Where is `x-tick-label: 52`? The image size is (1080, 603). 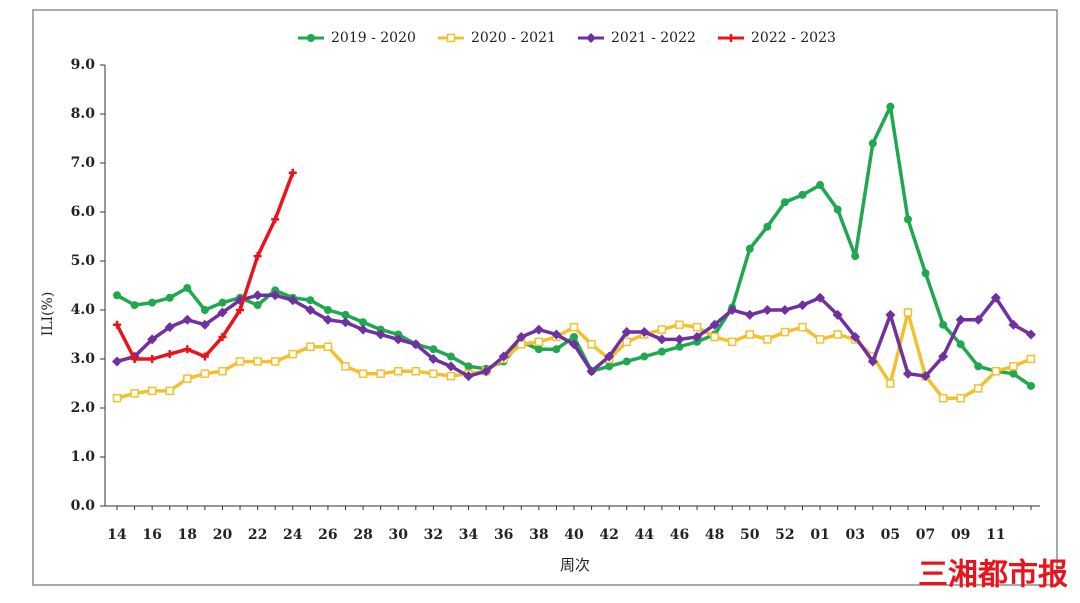
x-tick-label: 52 is located at coordinates (784, 535).